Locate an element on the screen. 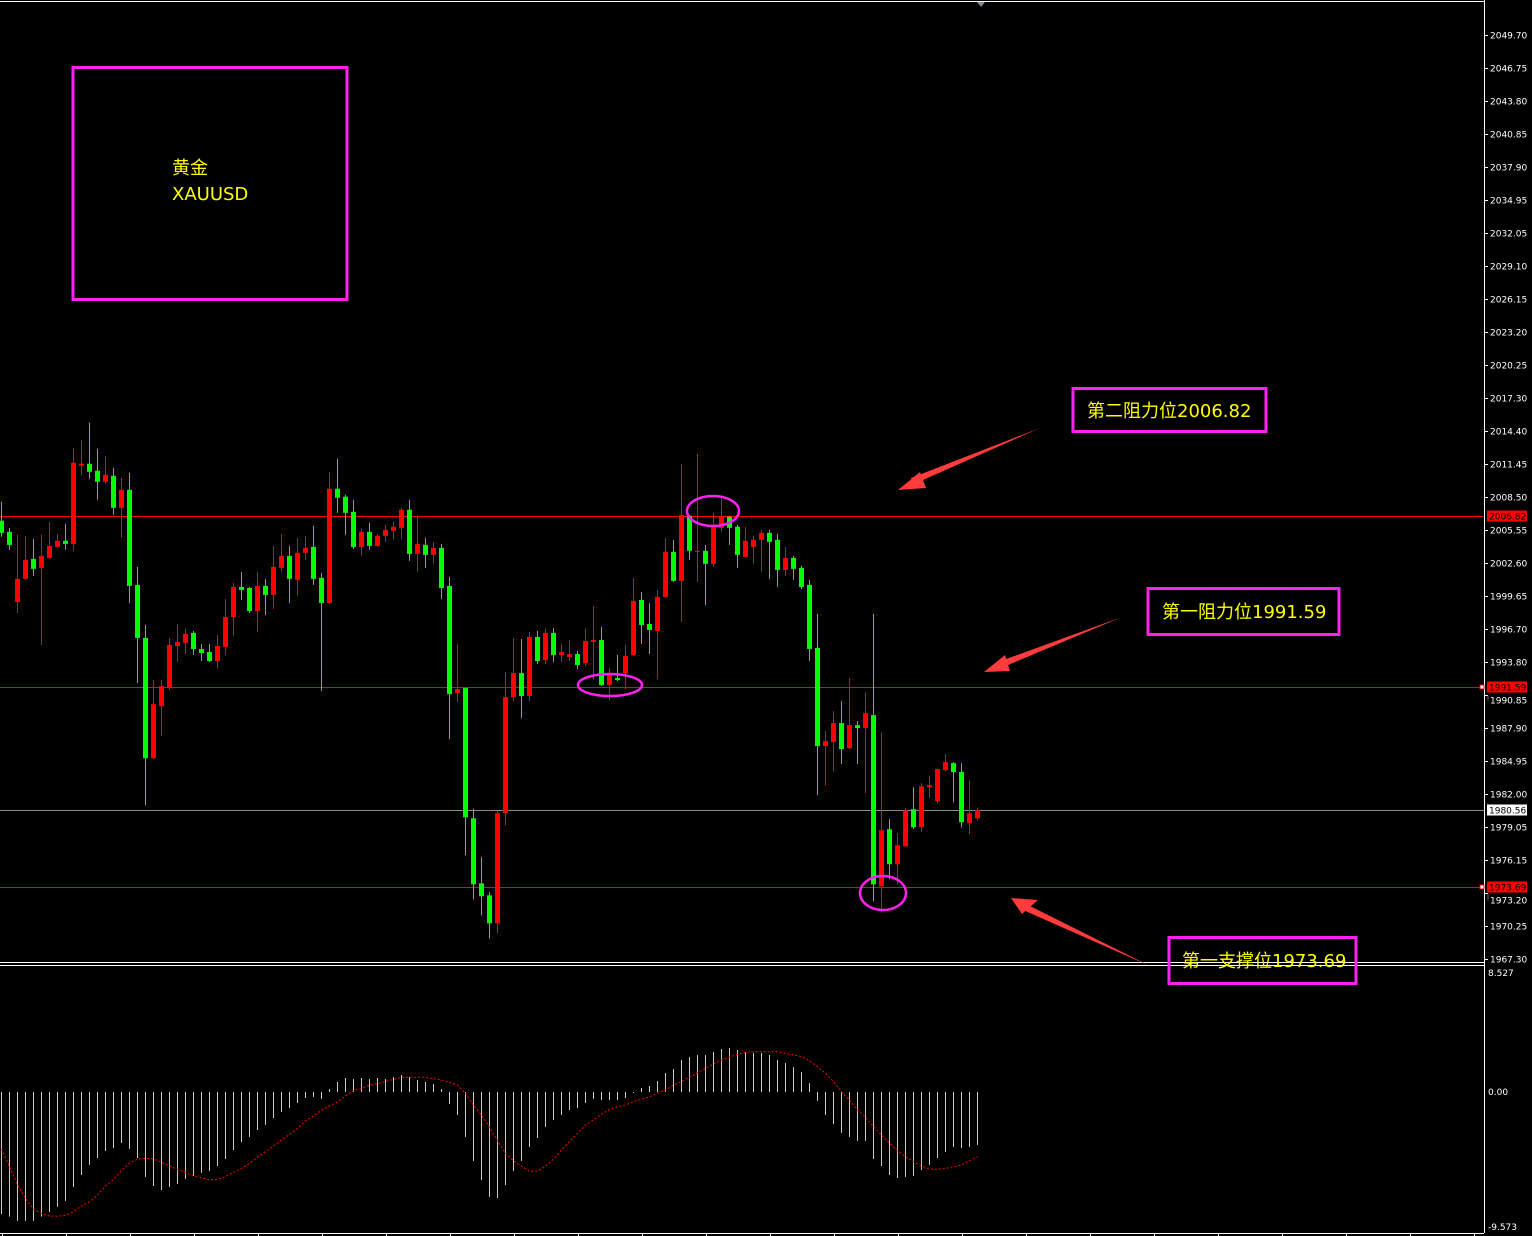  highlight-ellipse-bottom is located at coordinates (883, 893).